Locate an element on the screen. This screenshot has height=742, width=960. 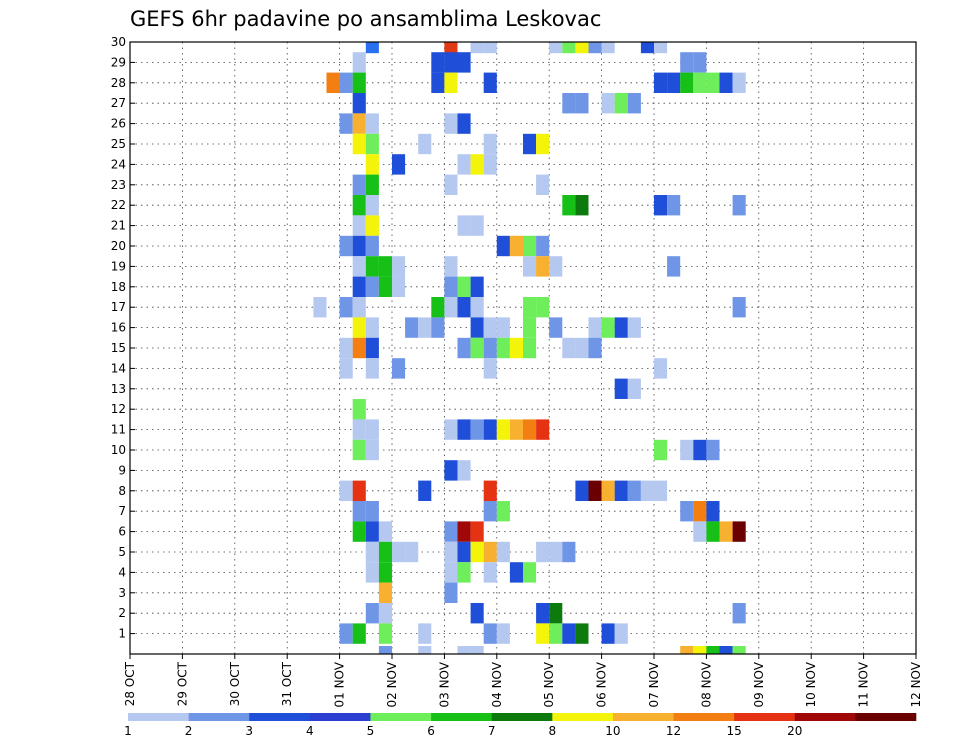
x-tick-label: 04 NOV is located at coordinates (497, 684).